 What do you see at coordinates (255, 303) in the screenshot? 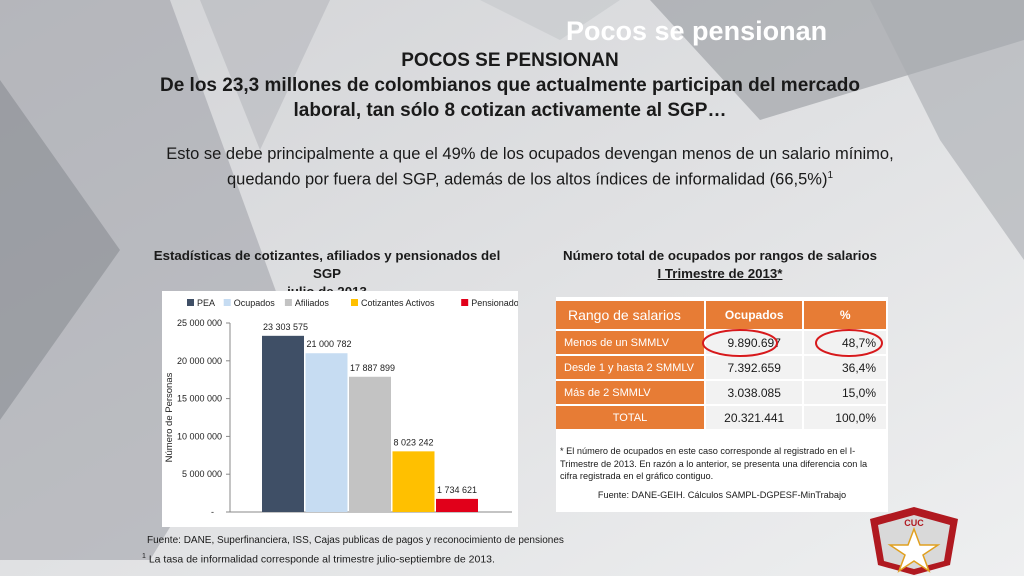
I see `legend-label: Ocupados` at bounding box center [255, 303].